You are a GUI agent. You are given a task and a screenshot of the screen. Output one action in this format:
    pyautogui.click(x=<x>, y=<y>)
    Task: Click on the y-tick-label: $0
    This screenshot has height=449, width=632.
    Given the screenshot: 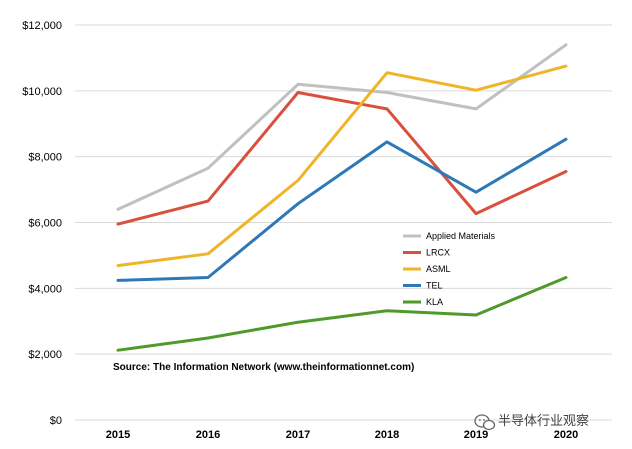 What is the action you would take?
    pyautogui.click(x=56, y=421)
    